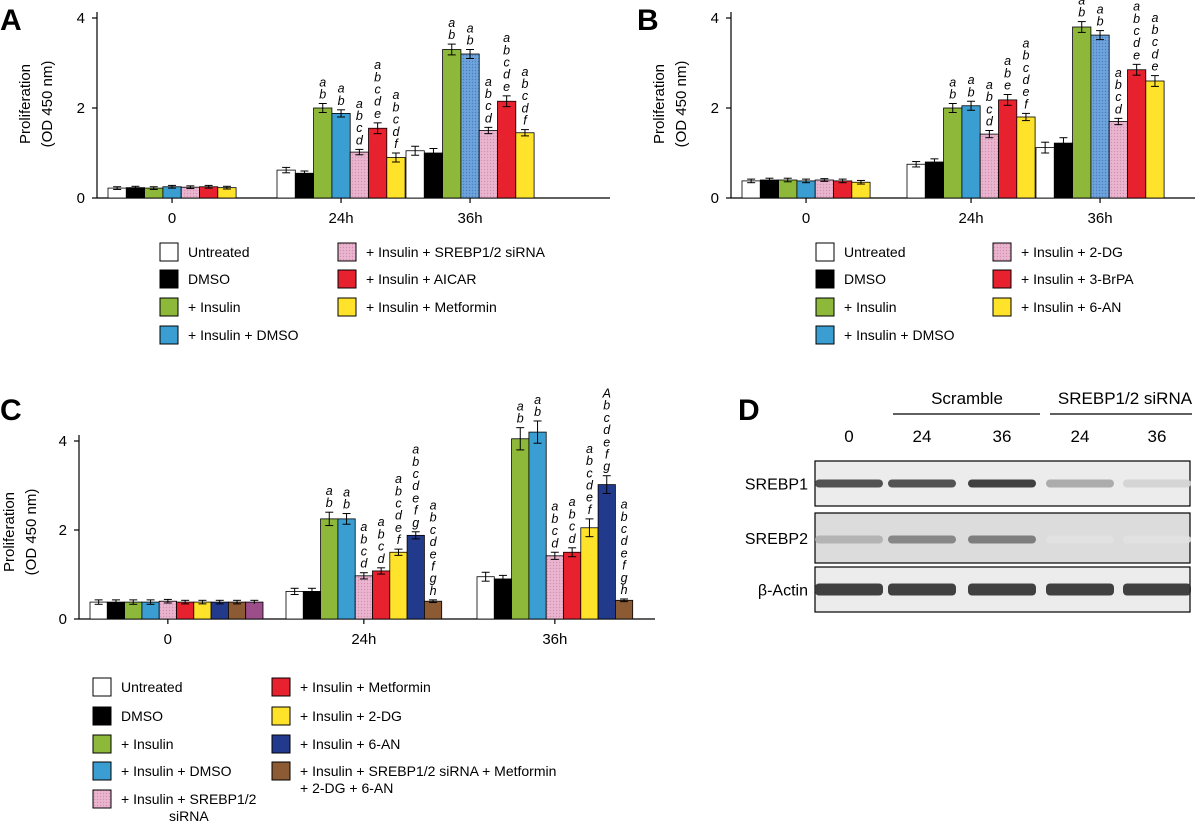 This screenshot has height=821, width=1200. I want to click on y-axis-label: Proliferation, so click(659, 104).